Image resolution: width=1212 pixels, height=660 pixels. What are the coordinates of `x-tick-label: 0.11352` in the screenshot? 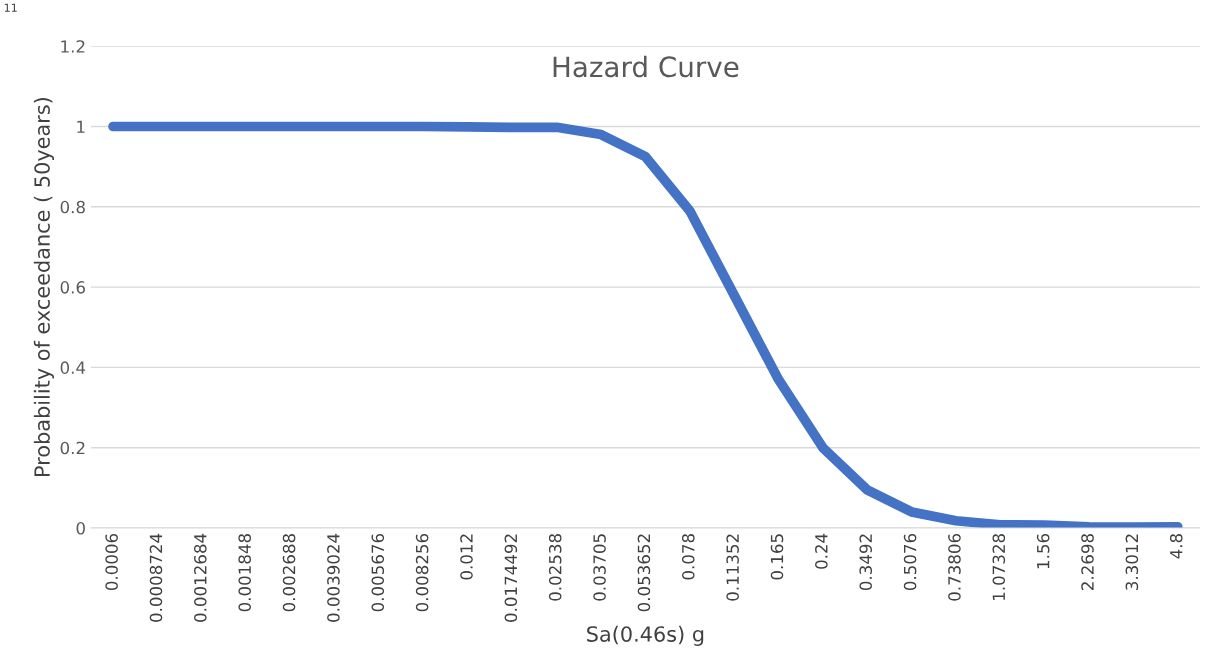 It's located at (732, 567).